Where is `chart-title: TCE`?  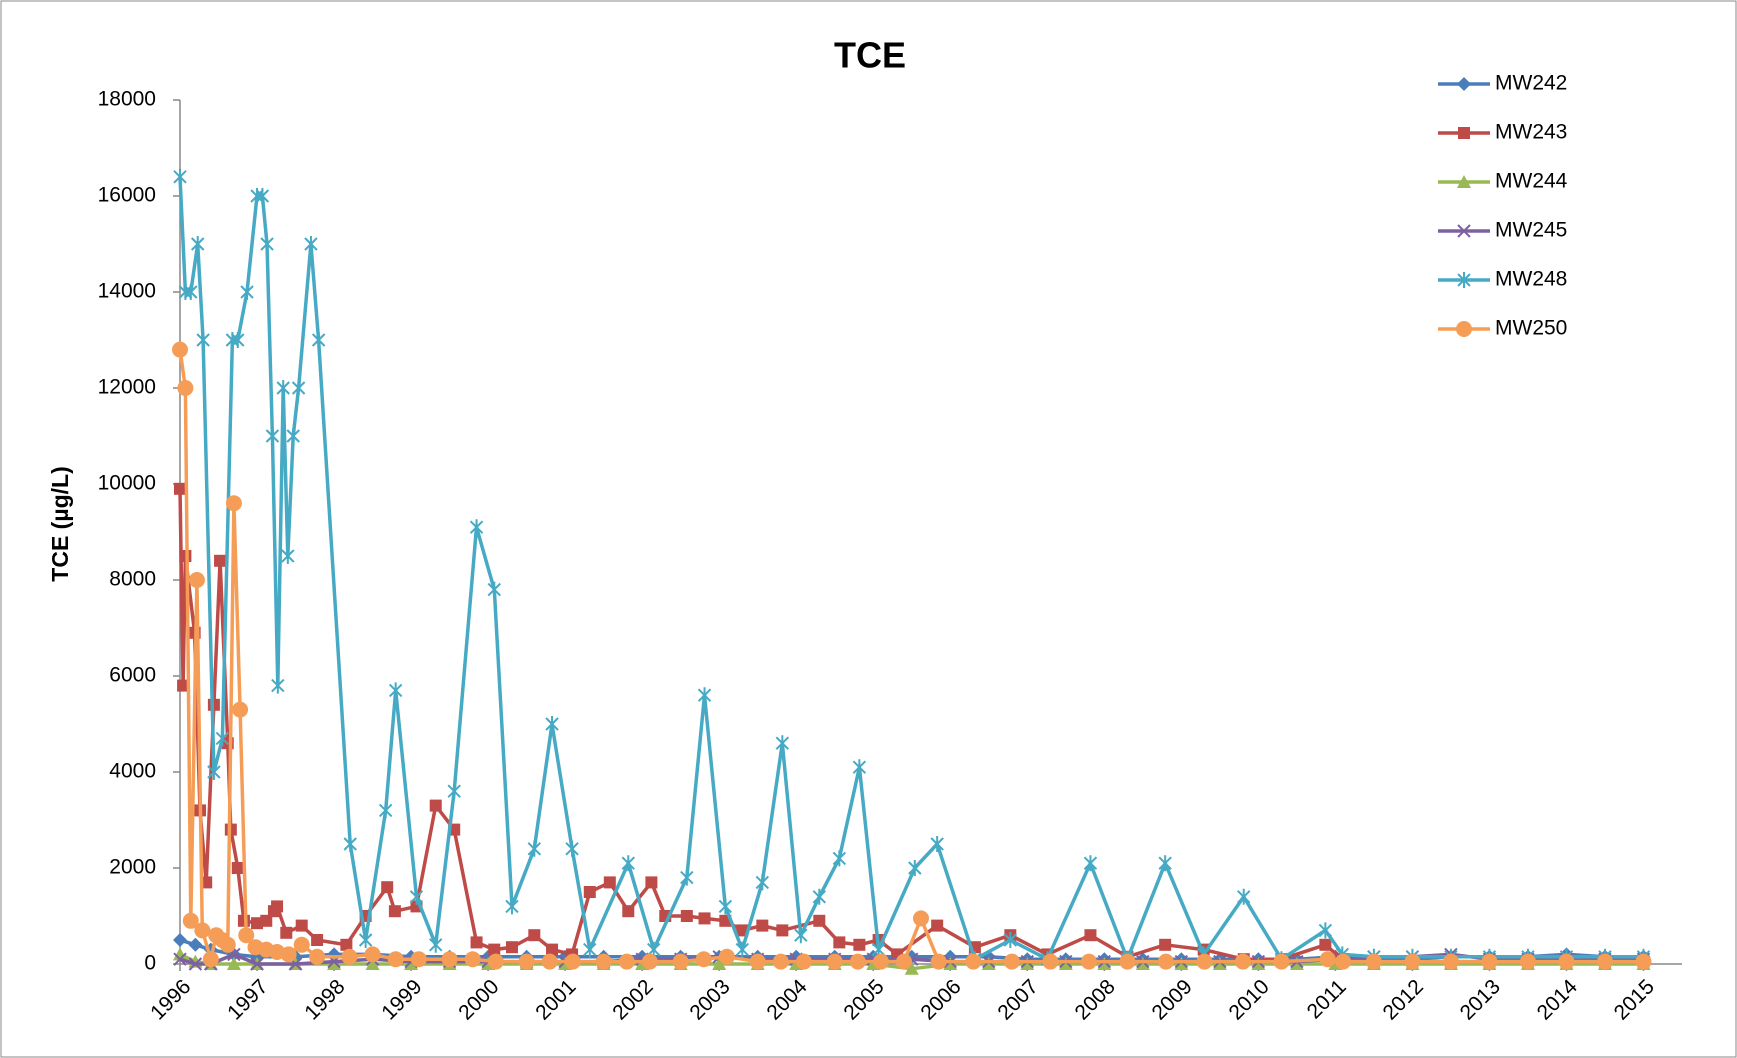 chart-title: TCE is located at coordinates (870, 55).